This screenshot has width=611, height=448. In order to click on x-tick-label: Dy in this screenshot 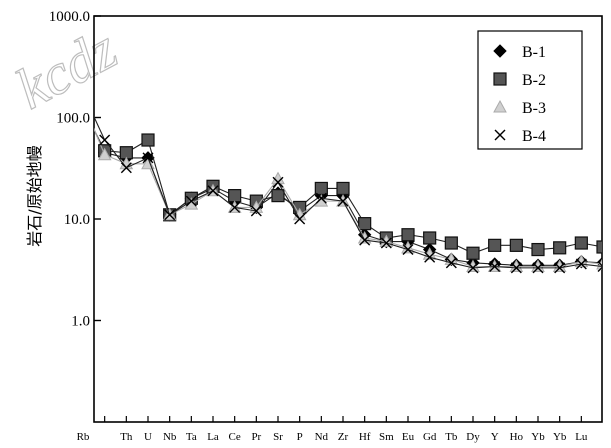, I will do `click(473, 437)`.